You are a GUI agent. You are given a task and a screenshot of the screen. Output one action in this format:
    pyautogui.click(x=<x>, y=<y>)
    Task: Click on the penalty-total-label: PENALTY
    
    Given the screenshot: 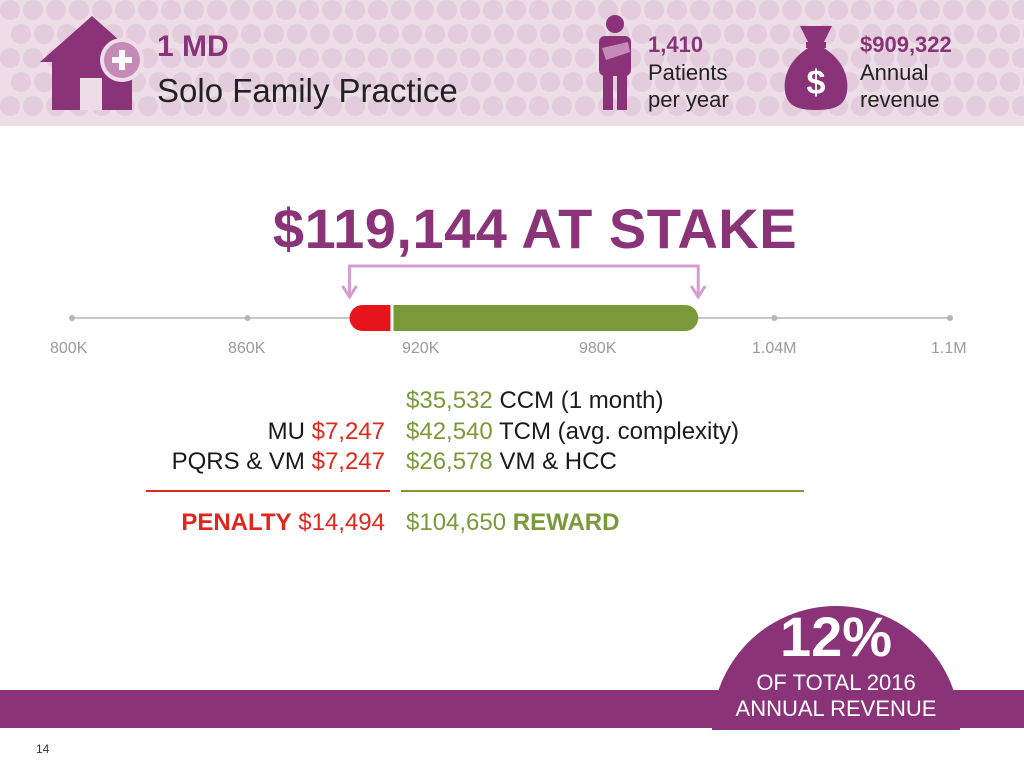 What is the action you would take?
    pyautogui.click(x=236, y=522)
    